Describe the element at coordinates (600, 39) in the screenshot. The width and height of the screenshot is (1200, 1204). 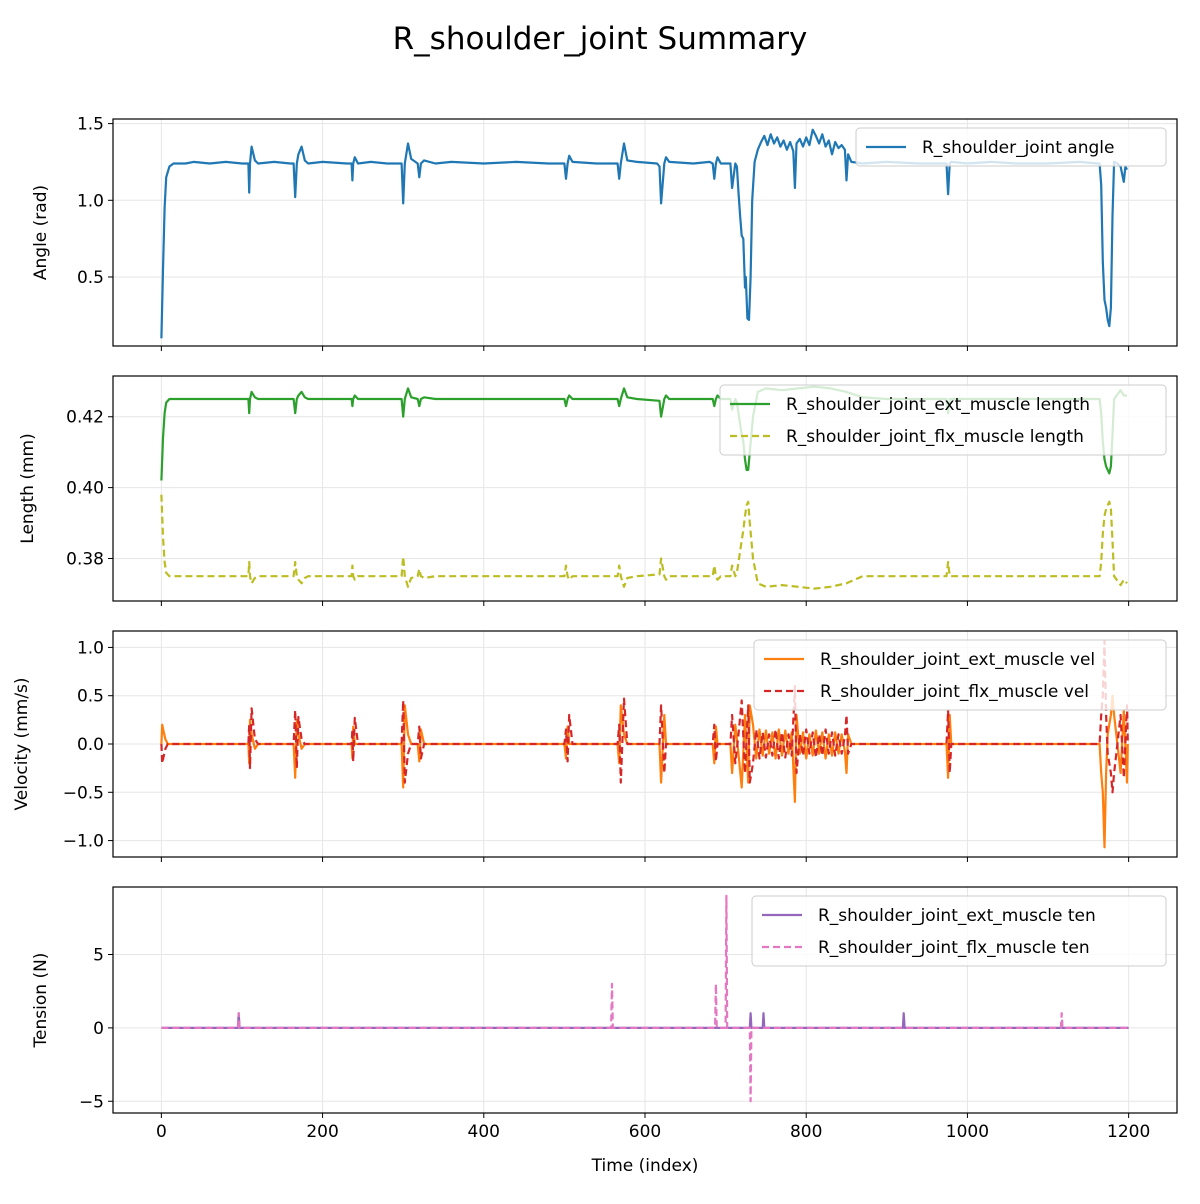
I see `figure-title: R_shoulder_joint Summary` at that location.